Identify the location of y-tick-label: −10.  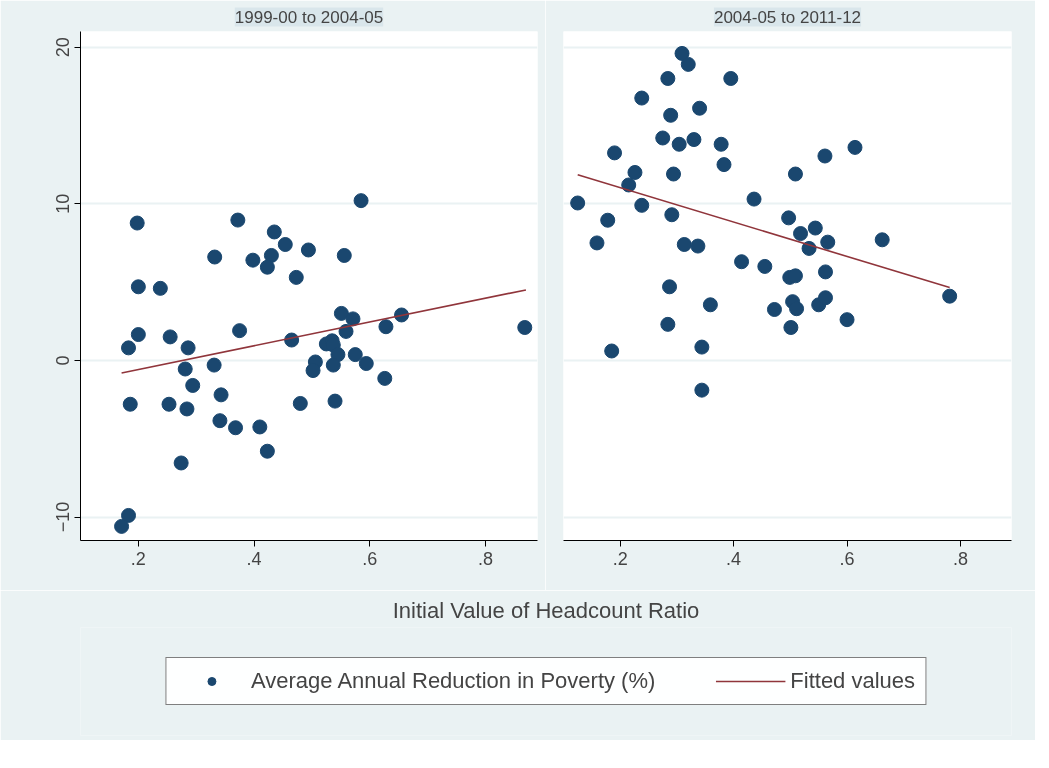
(63, 517).